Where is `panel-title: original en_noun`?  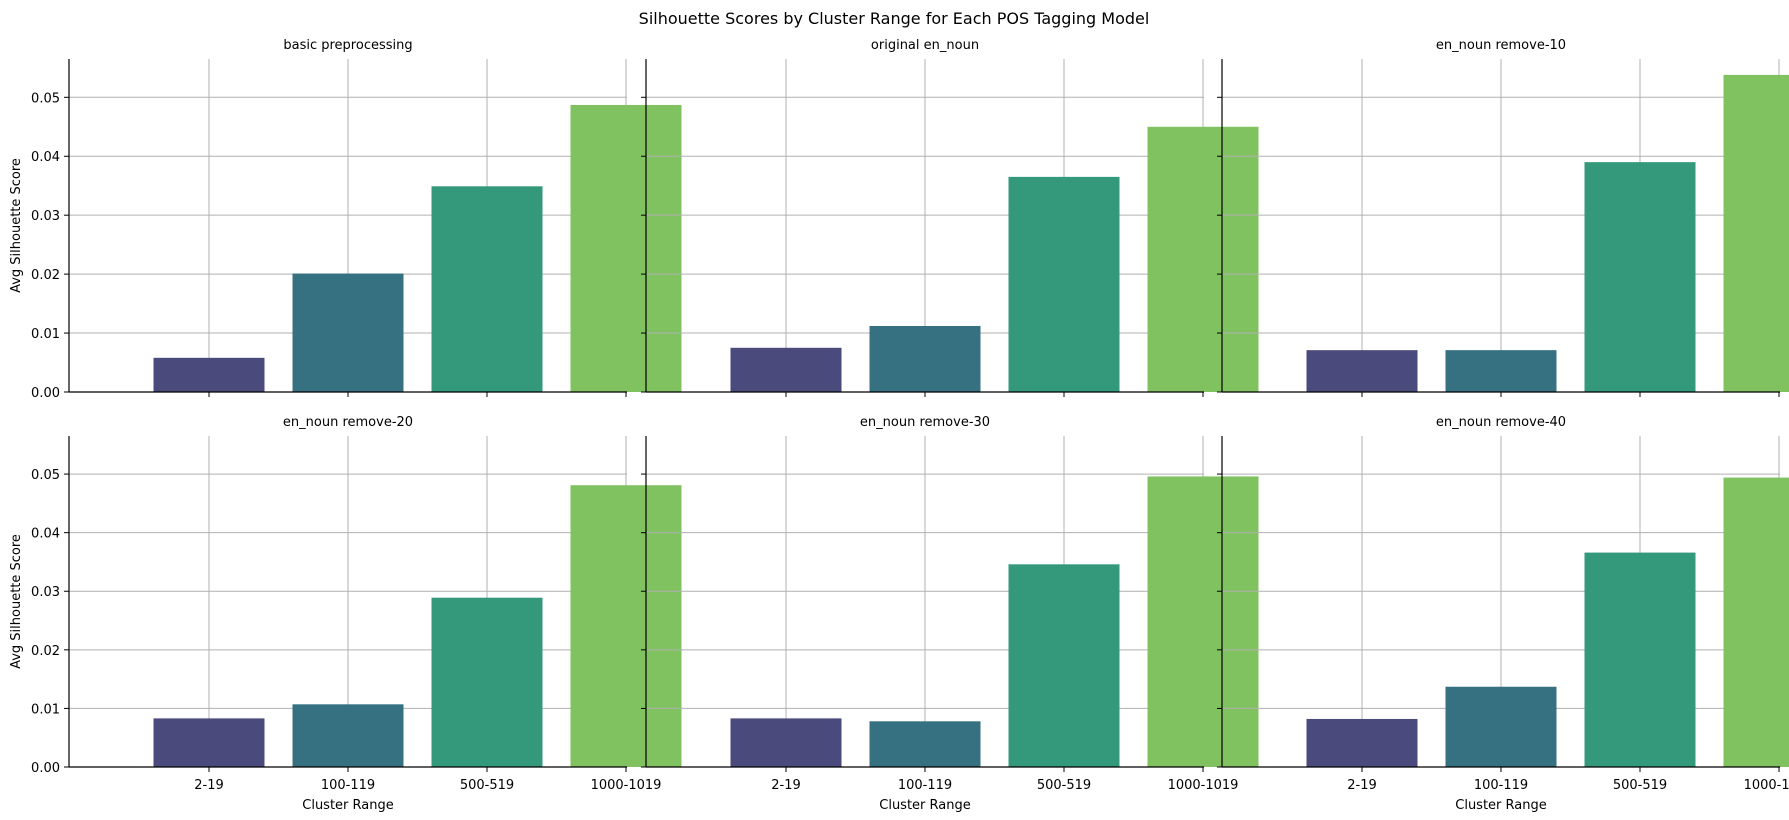
panel-title: original en_noun is located at coordinates (925, 45).